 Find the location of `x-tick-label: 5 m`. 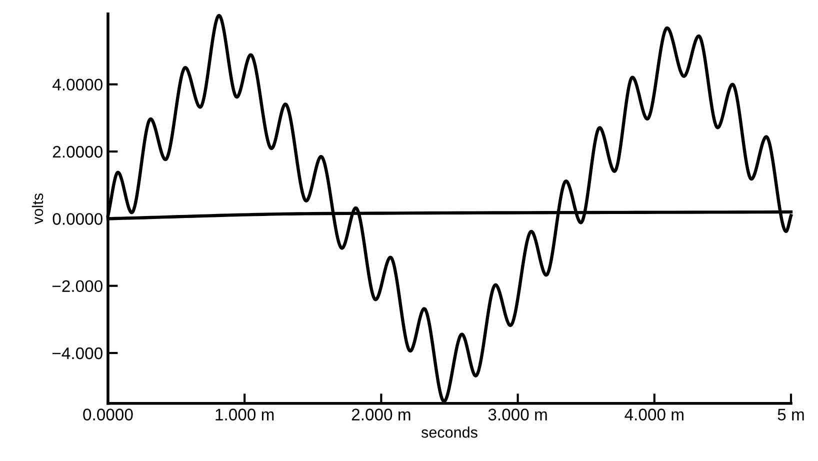

x-tick-label: 5 m is located at coordinates (791, 414).